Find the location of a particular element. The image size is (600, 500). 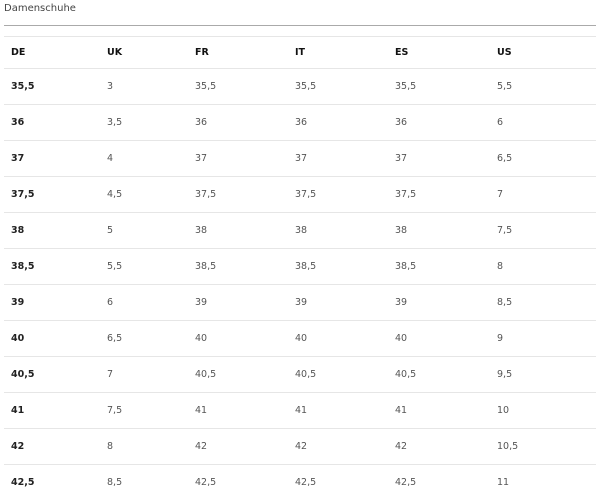

cell-us: 6,5 is located at coordinates (546, 159).